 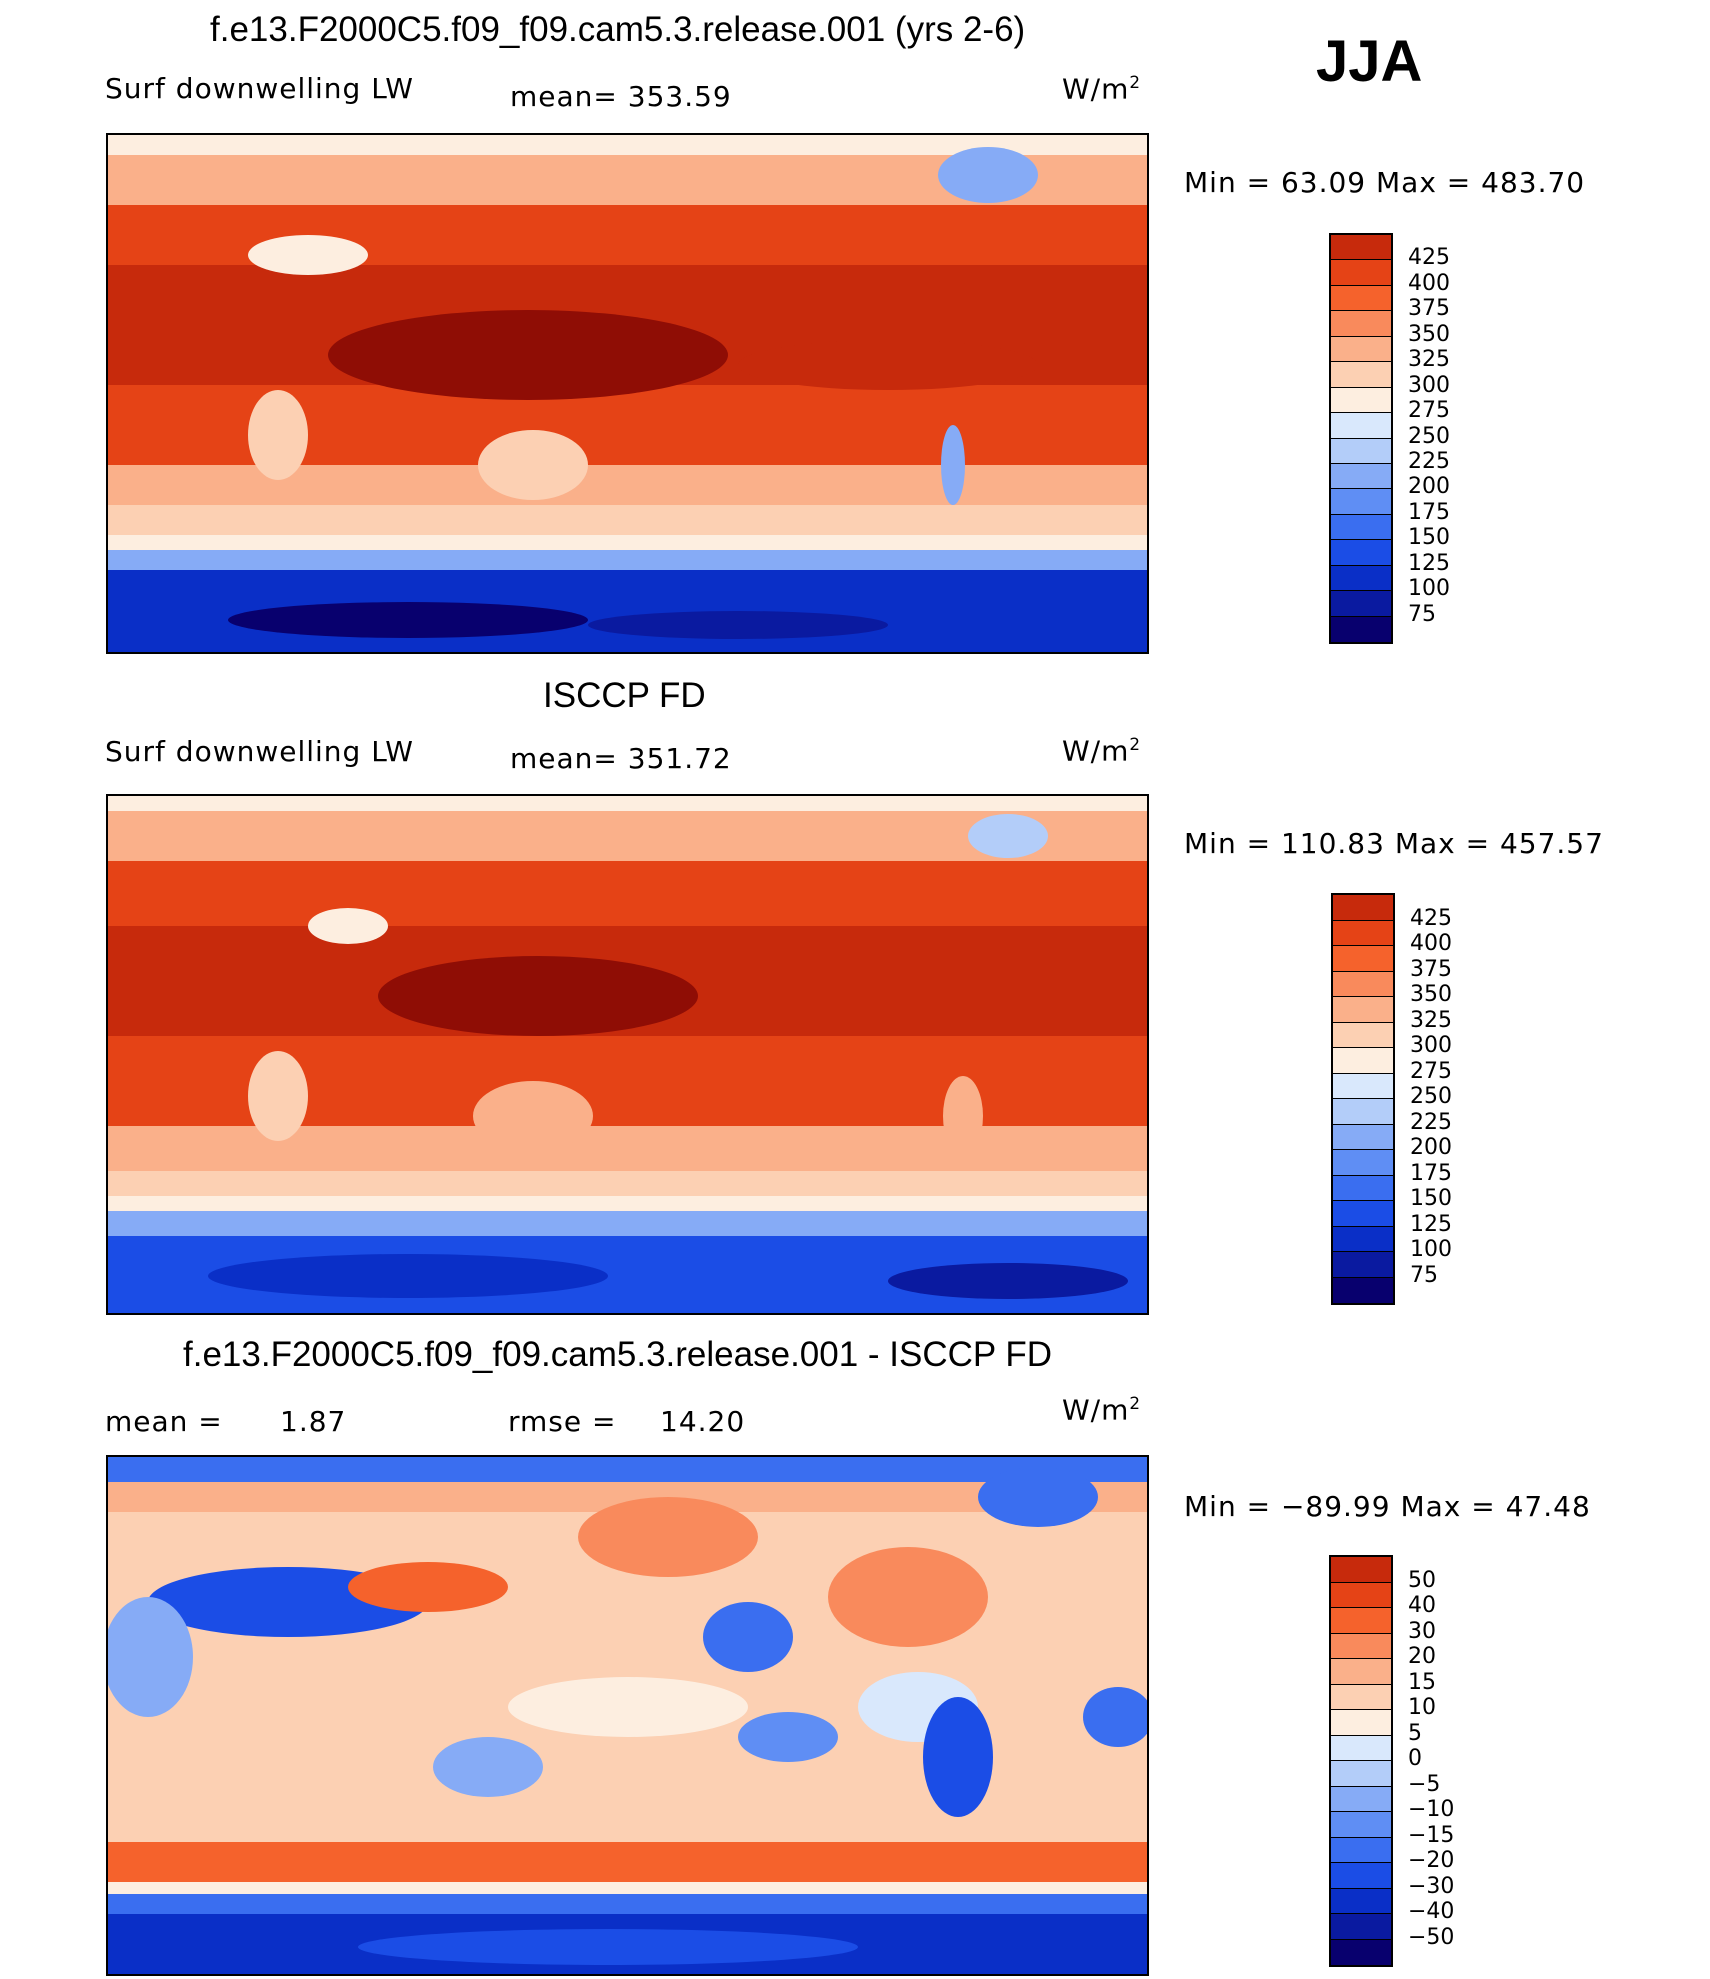 What do you see at coordinates (1415, 1758) in the screenshot?
I see `colorbar-tick: 0` at bounding box center [1415, 1758].